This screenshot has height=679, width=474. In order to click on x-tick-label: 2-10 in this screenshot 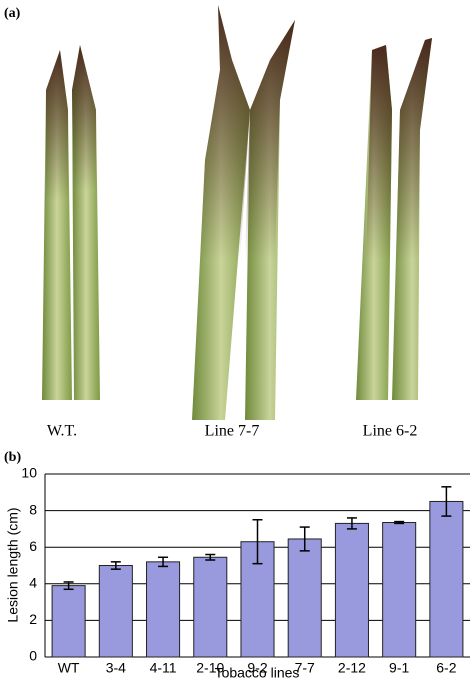, I will do `click(210, 668)`.